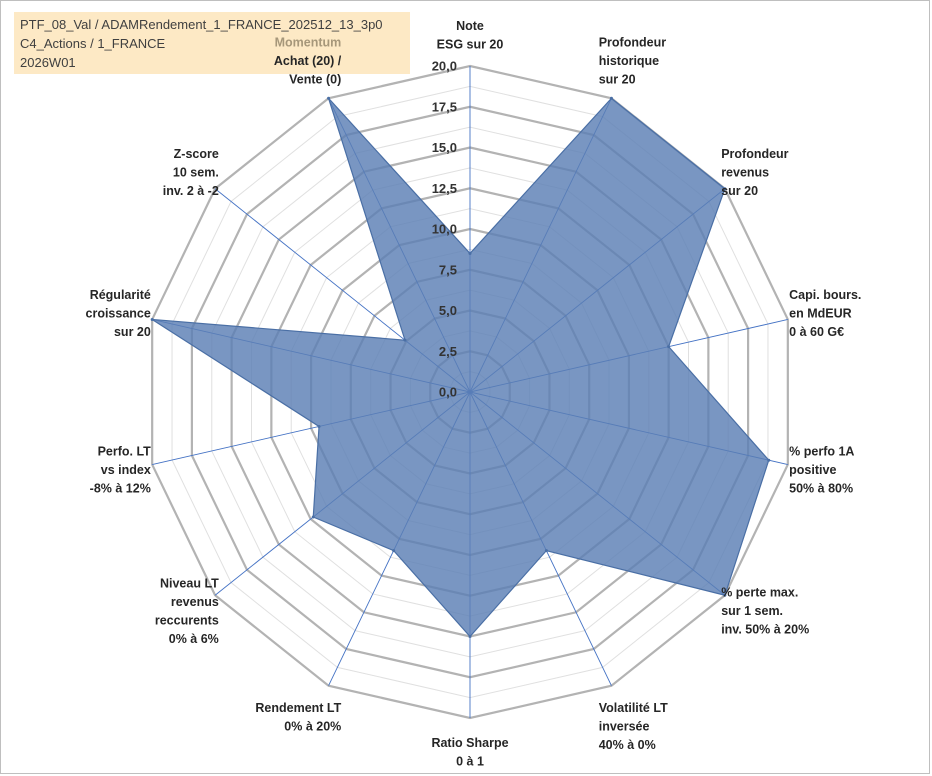  What do you see at coordinates (125, 452) in the screenshot?
I see `axis-label: Perfo. LT` at bounding box center [125, 452].